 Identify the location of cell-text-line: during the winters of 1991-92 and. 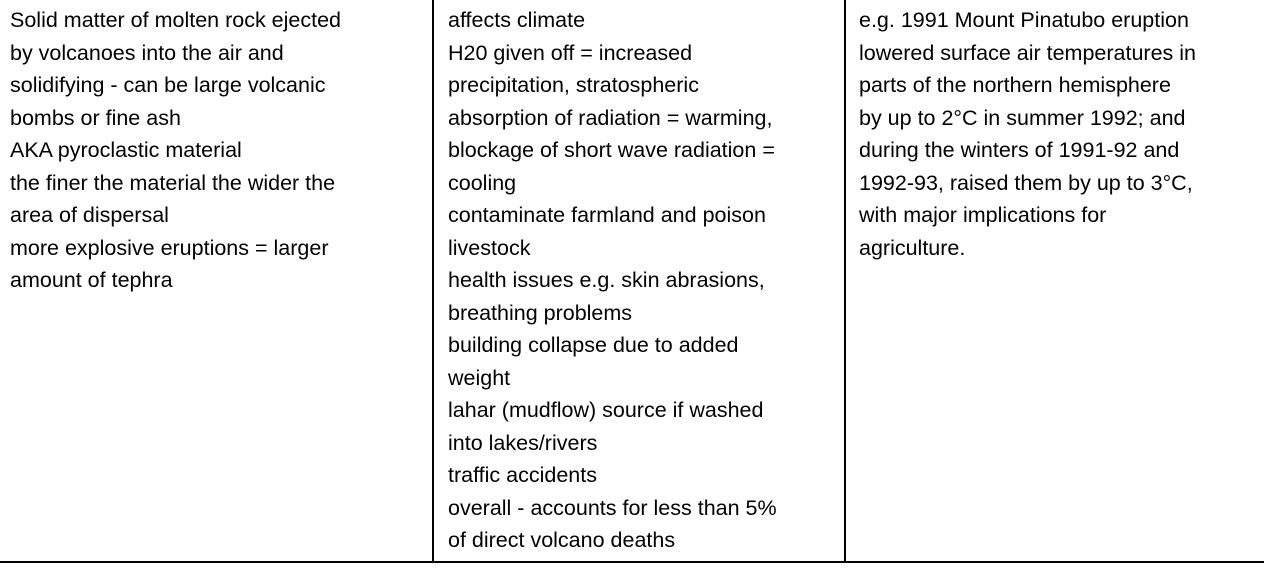
(1019, 150).